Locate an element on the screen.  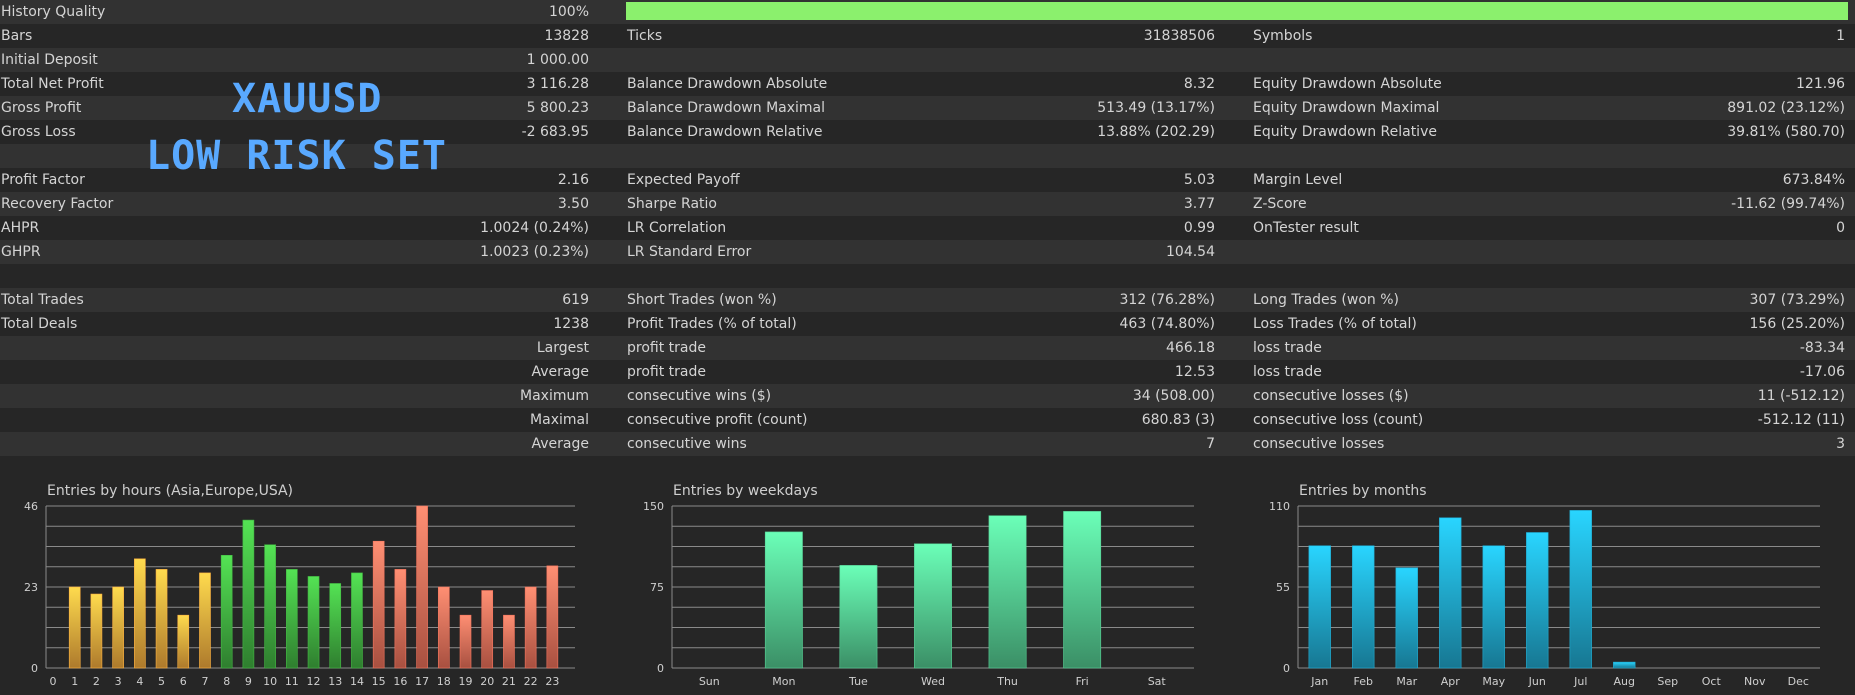
x-tick-label: 18 is located at coordinates (444, 681).